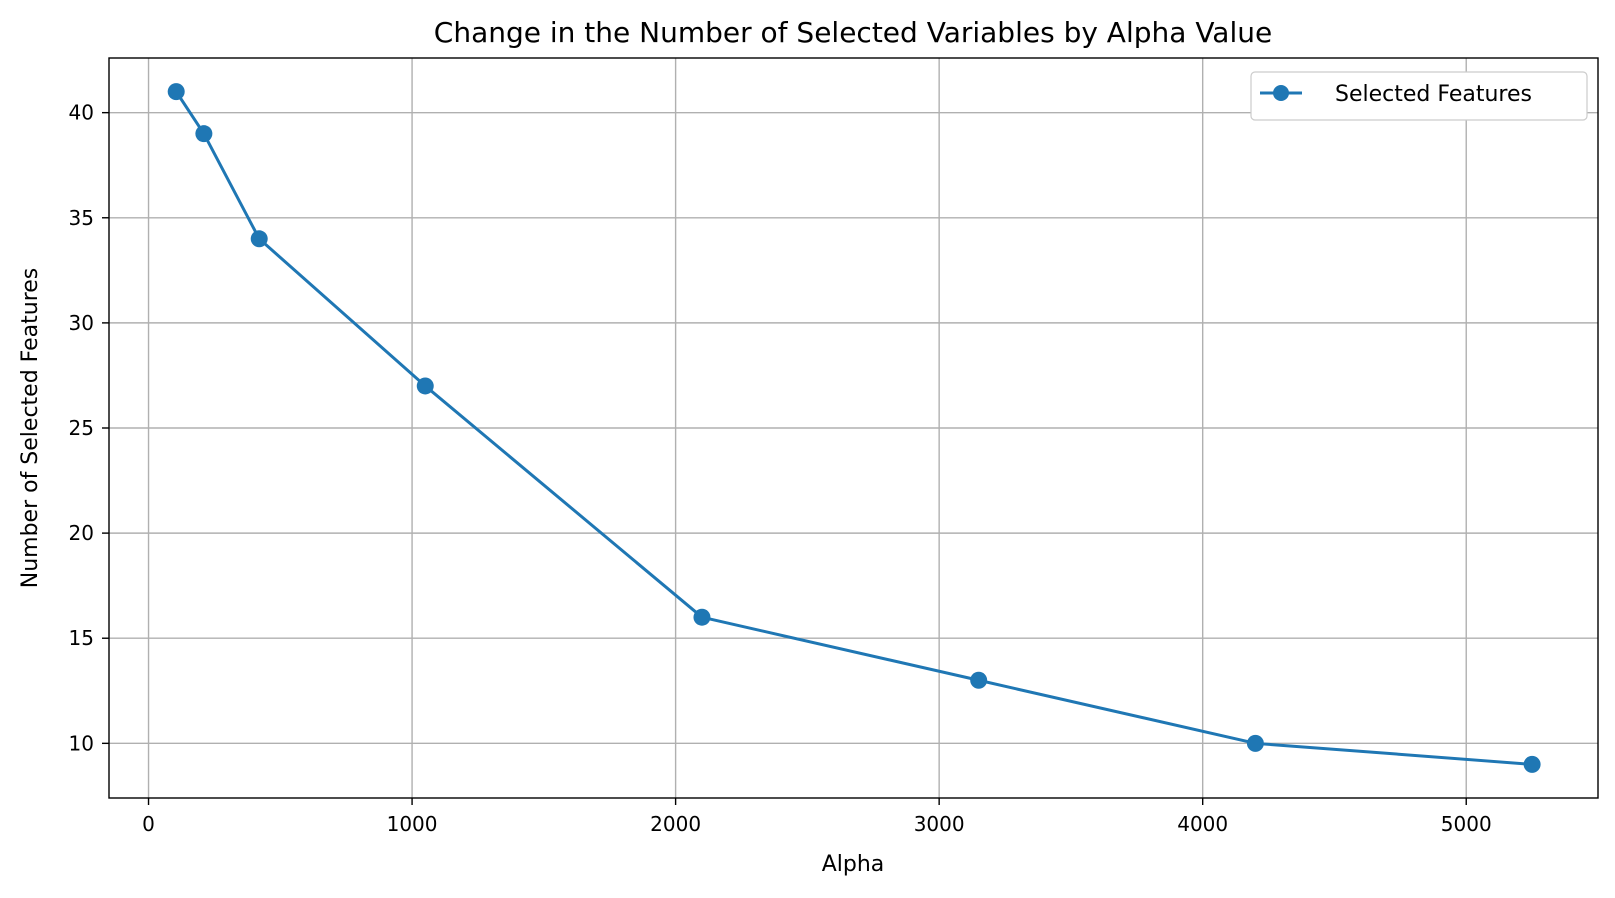  Describe the element at coordinates (81, 638) in the screenshot. I see `y-tick-label: 15` at that location.